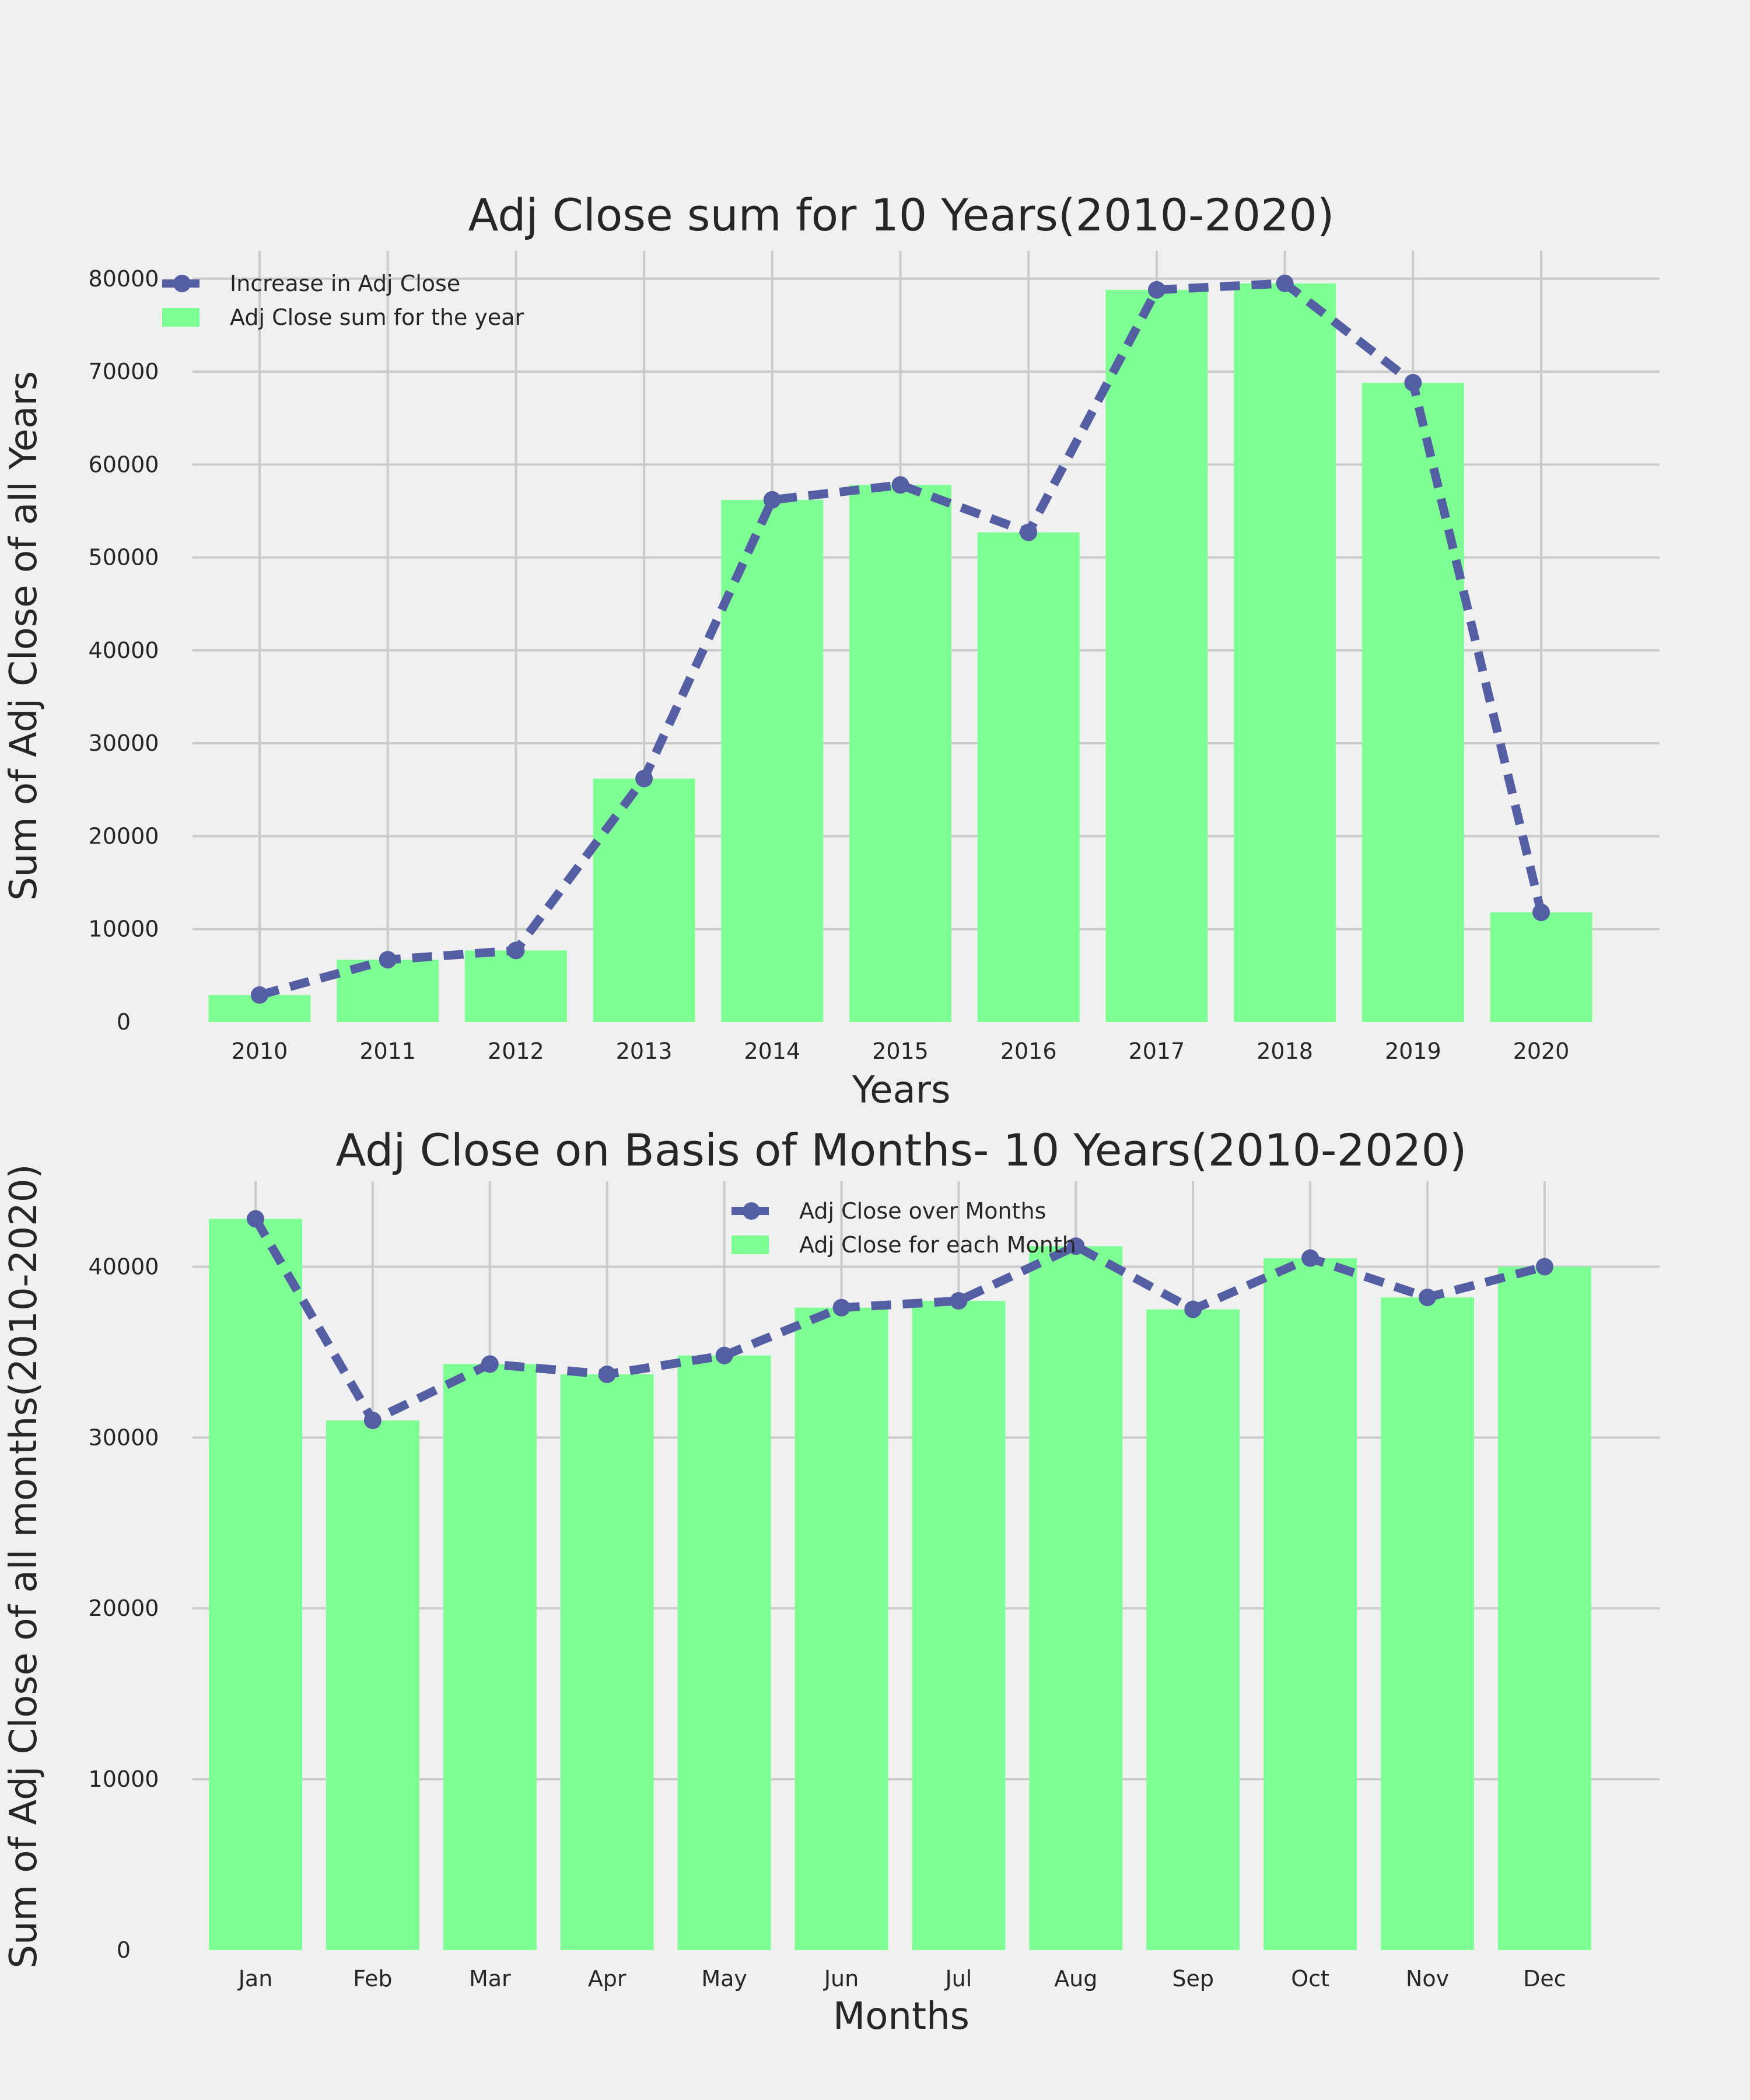  I want to click on x-tick-label: Sep, so click(1193, 1979).